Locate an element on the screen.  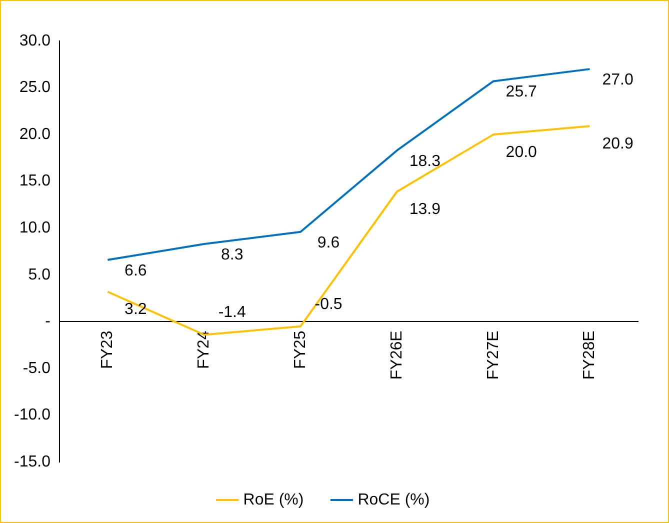
data-label: 27.0 is located at coordinates (618, 79).